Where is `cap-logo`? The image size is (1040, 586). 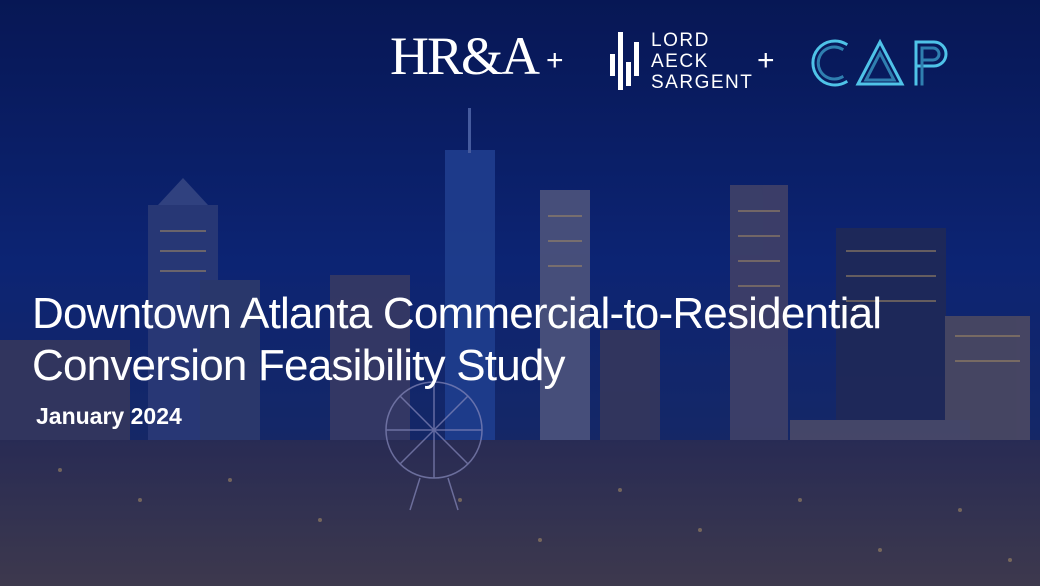
cap-logo is located at coordinates (880, 63).